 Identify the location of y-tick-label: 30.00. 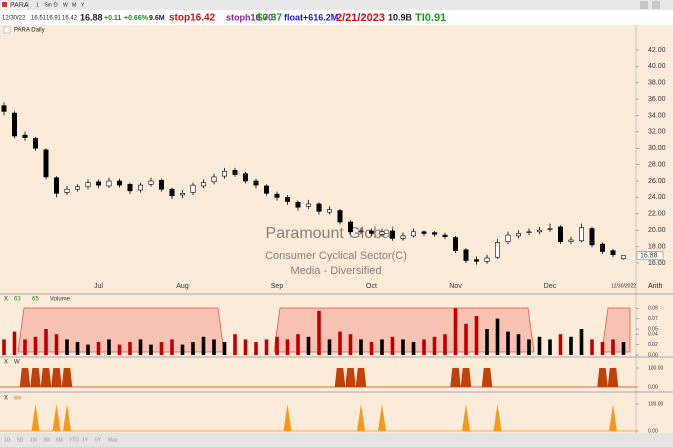
(657, 148).